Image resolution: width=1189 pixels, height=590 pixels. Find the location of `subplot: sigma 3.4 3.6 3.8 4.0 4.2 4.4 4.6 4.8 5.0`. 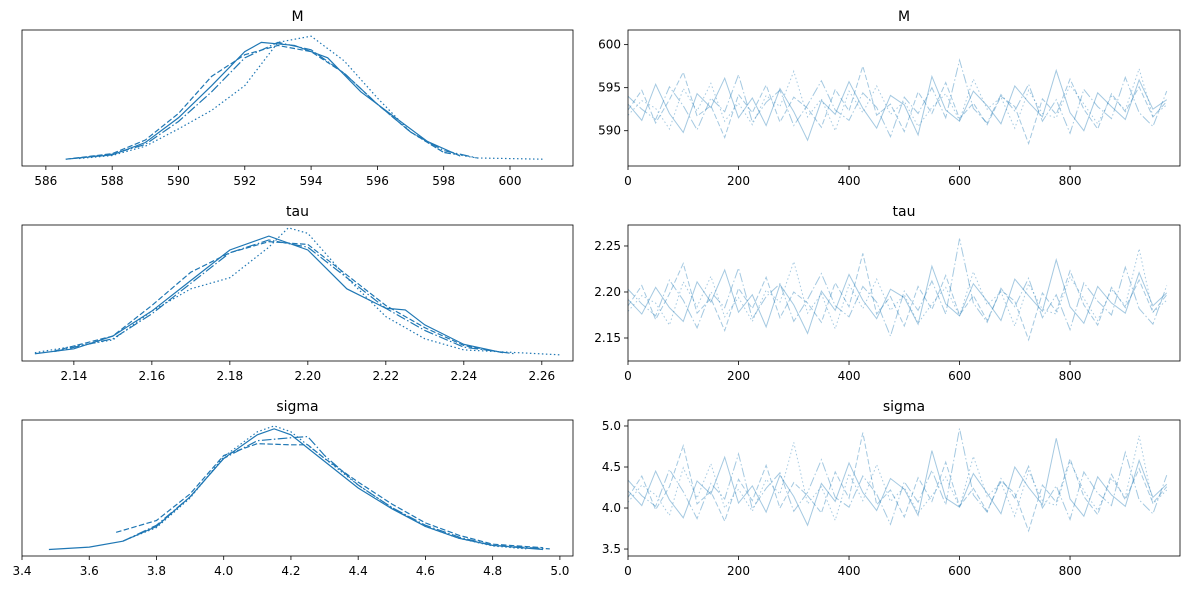

subplot: sigma 3.4 3.6 3.8 4.0 4.2 4.4 4.6 4.8 5.0 is located at coordinates (293, 488).